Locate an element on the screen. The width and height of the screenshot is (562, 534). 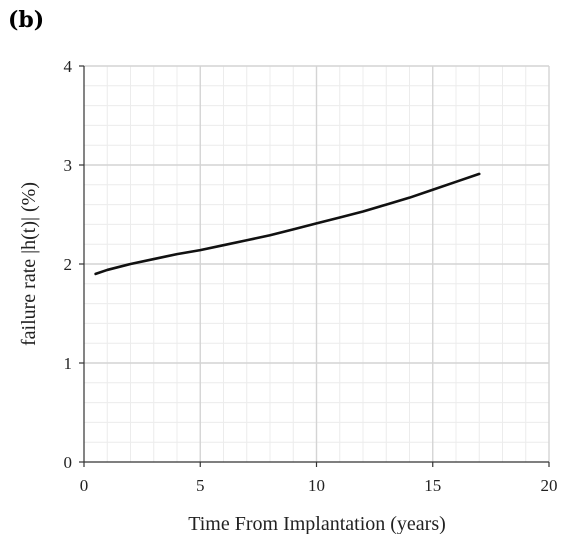
x-tick-label: 20 is located at coordinates (549, 485).